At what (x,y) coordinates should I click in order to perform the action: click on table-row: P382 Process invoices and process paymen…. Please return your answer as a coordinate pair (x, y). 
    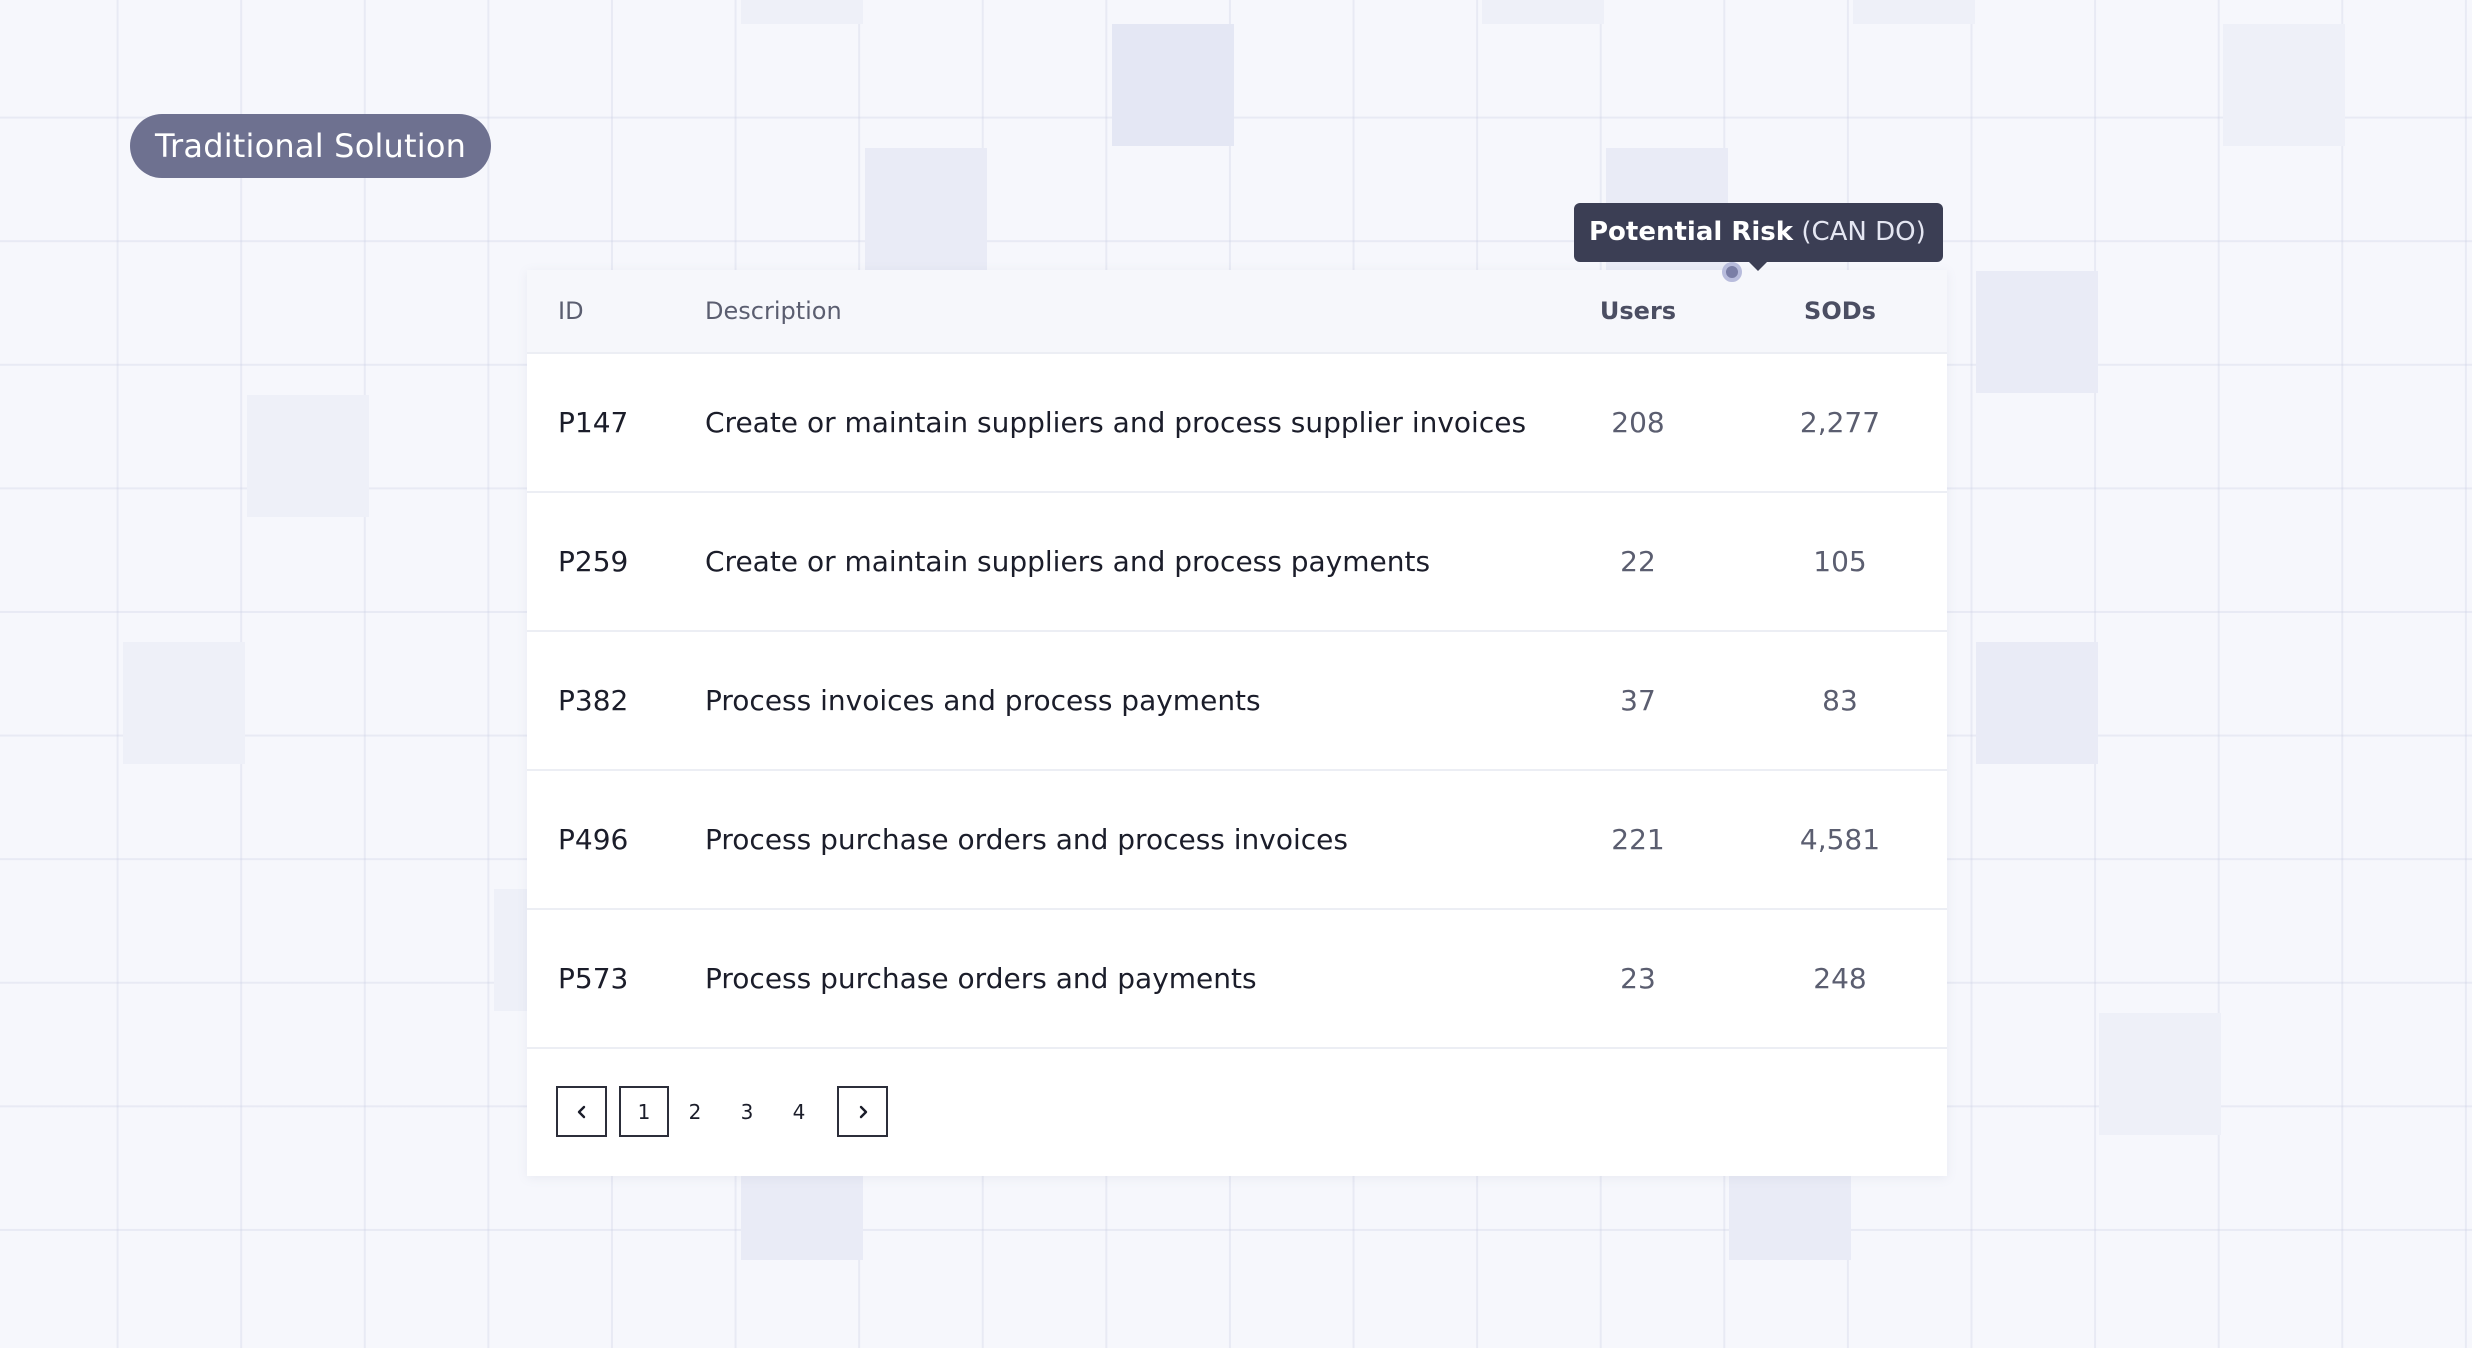
    Looking at the image, I should click on (1237, 701).